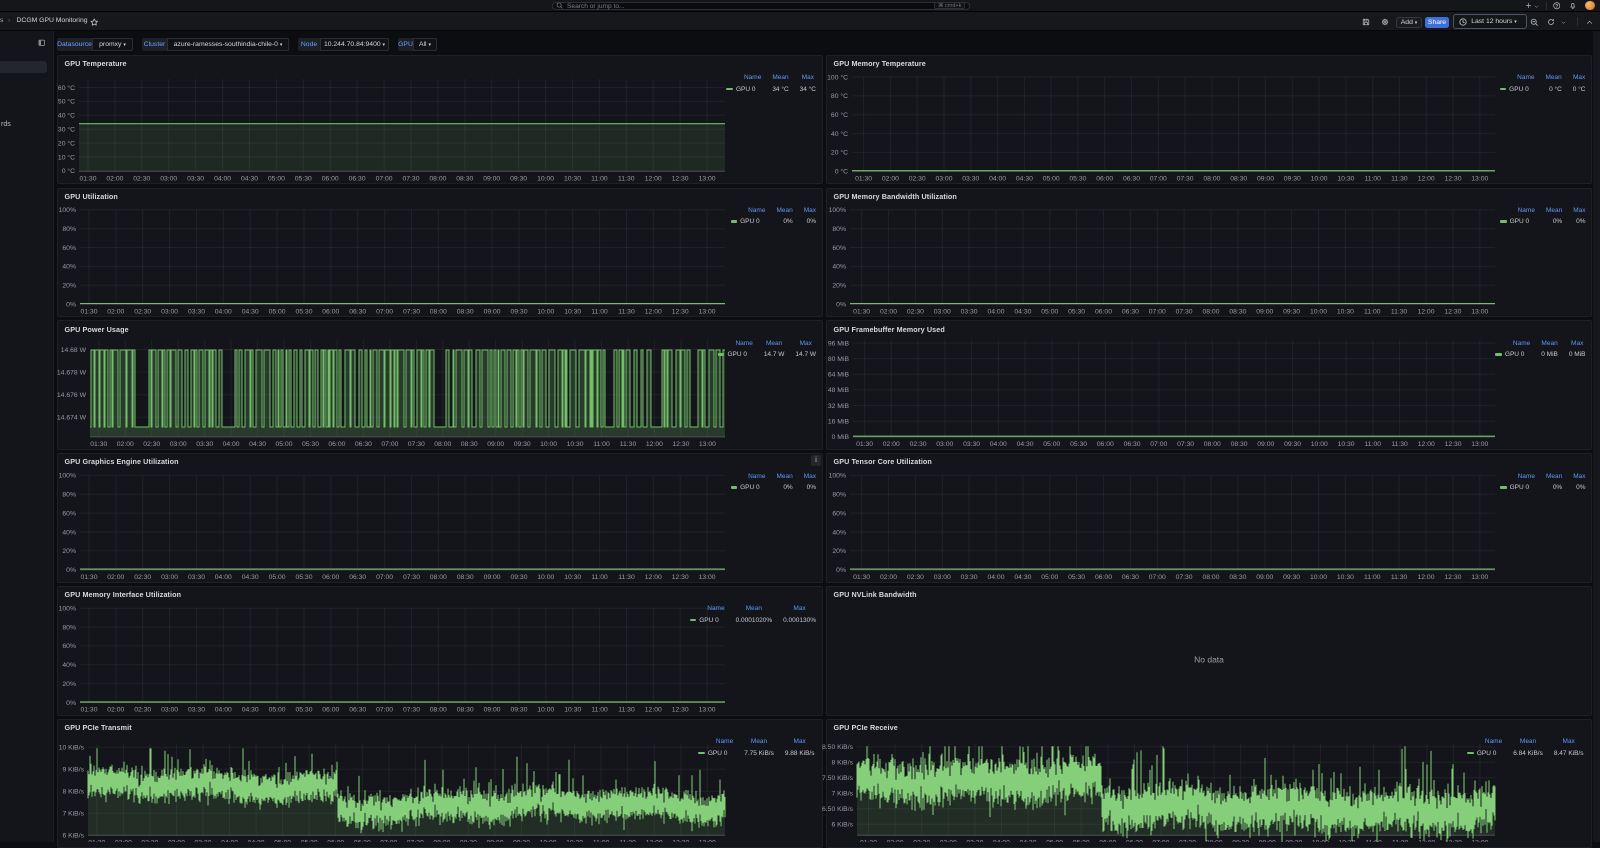 The image size is (1600, 848). Describe the element at coordinates (69, 551) in the screenshot. I see `svg-text: 20%` at that location.